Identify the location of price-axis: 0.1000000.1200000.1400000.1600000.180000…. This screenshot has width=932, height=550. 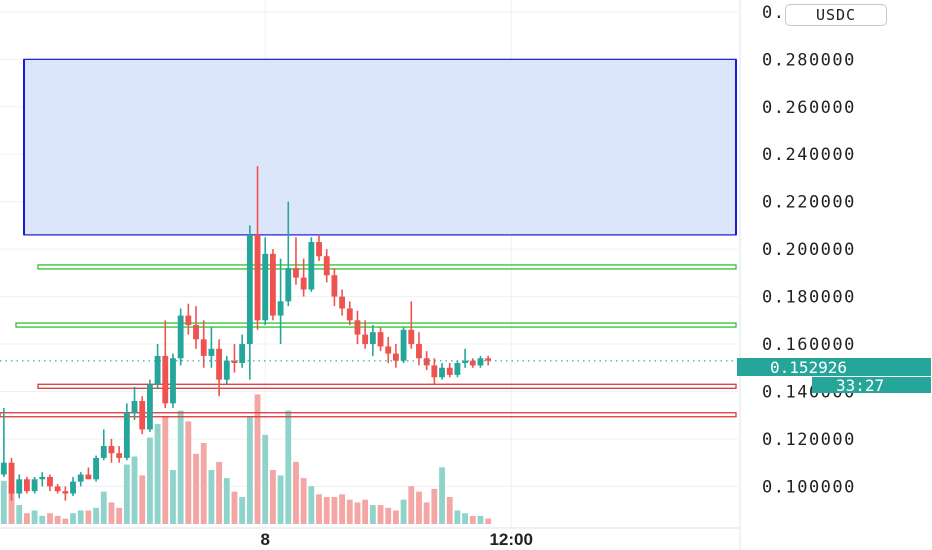
(809, 250).